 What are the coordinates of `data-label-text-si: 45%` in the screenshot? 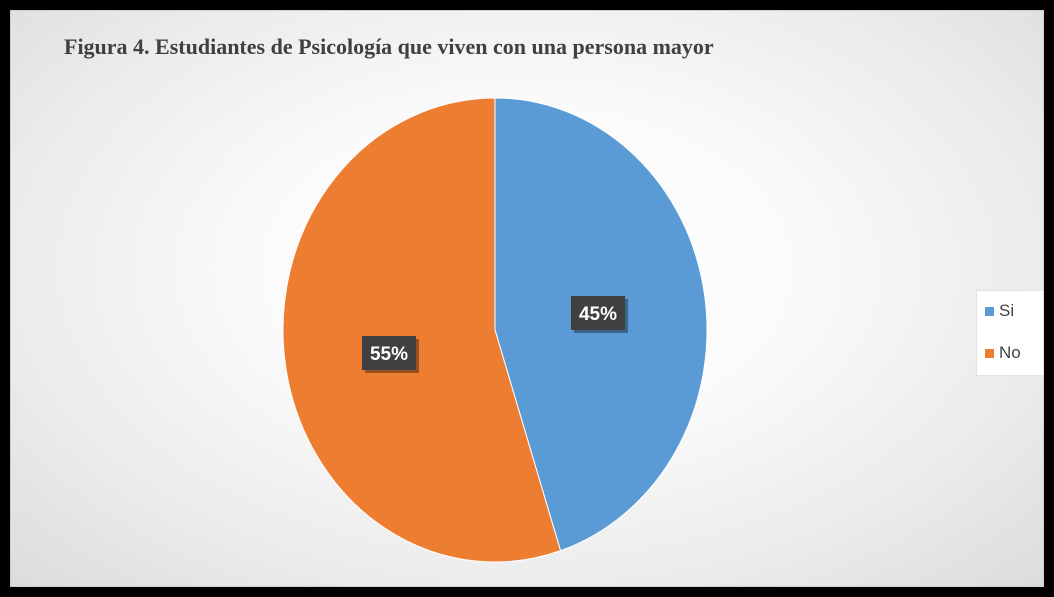 It's located at (598, 314).